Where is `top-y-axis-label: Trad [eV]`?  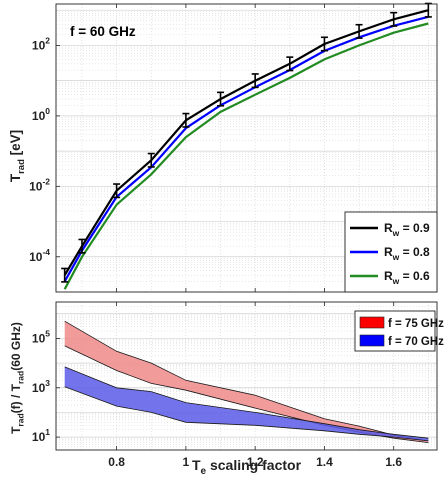
top-y-axis-label: Trad [eV] is located at coordinates (17, 156).